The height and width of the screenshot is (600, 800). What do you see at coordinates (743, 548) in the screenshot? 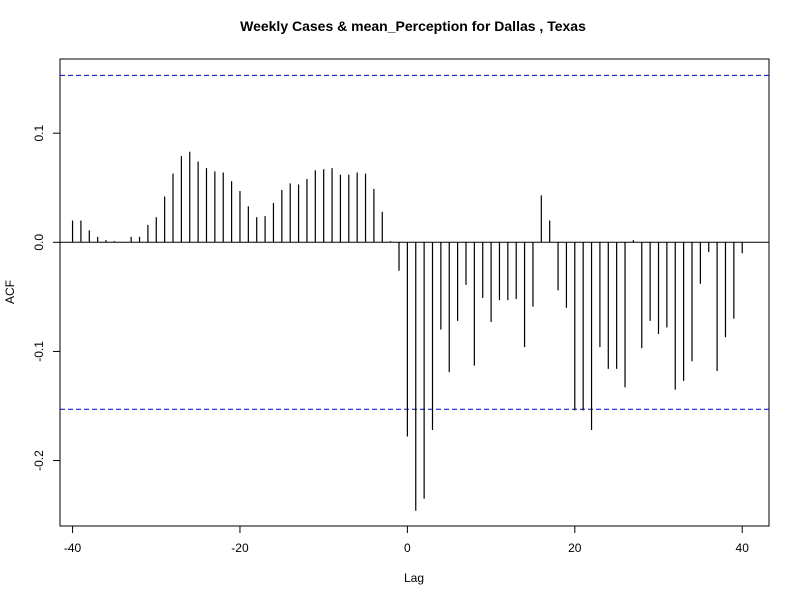
I see `x-tick-label: 40` at bounding box center [743, 548].